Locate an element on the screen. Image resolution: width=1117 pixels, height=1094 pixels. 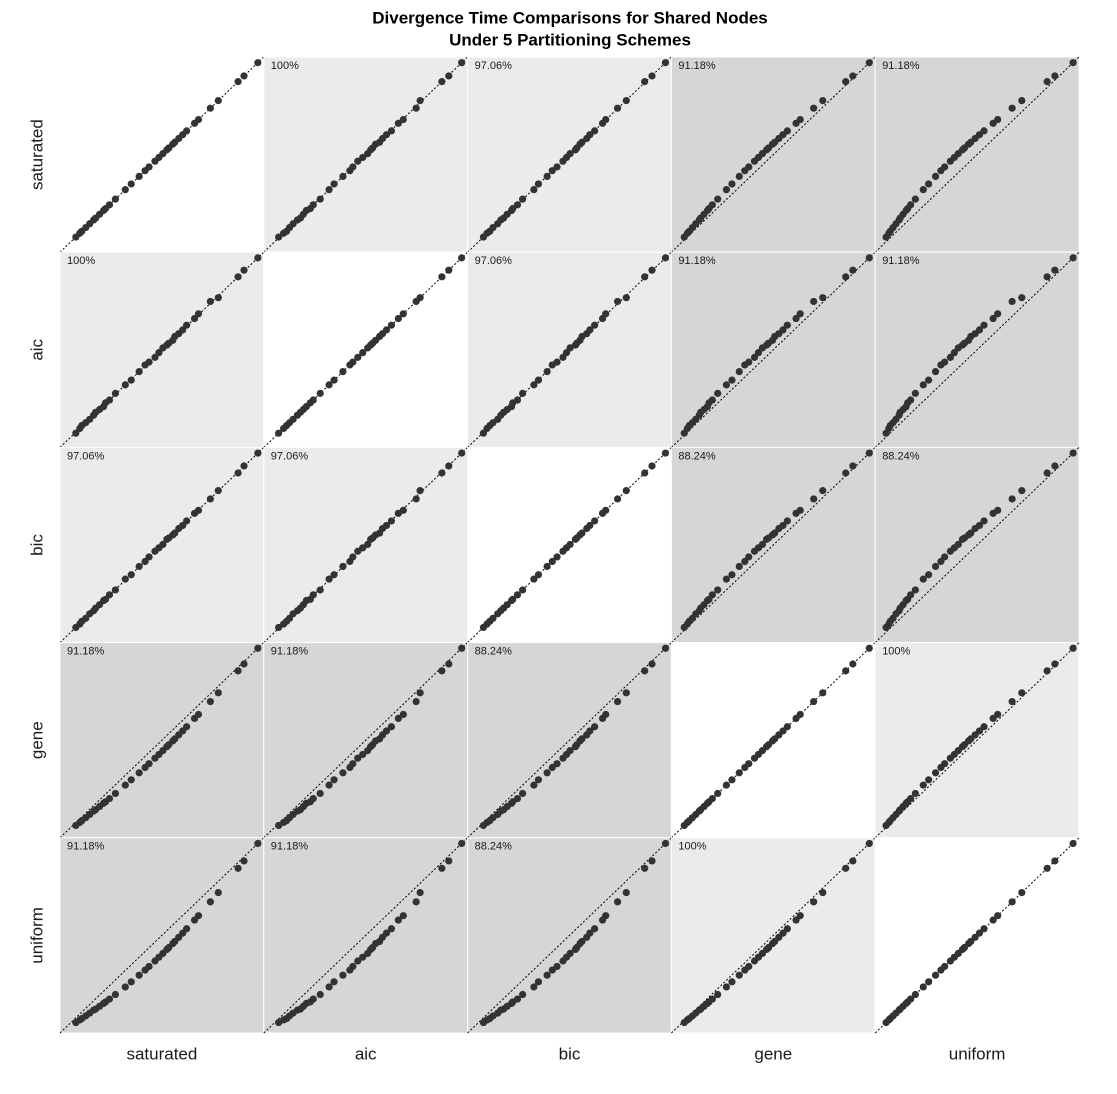
panel is located at coordinates (162, 935).